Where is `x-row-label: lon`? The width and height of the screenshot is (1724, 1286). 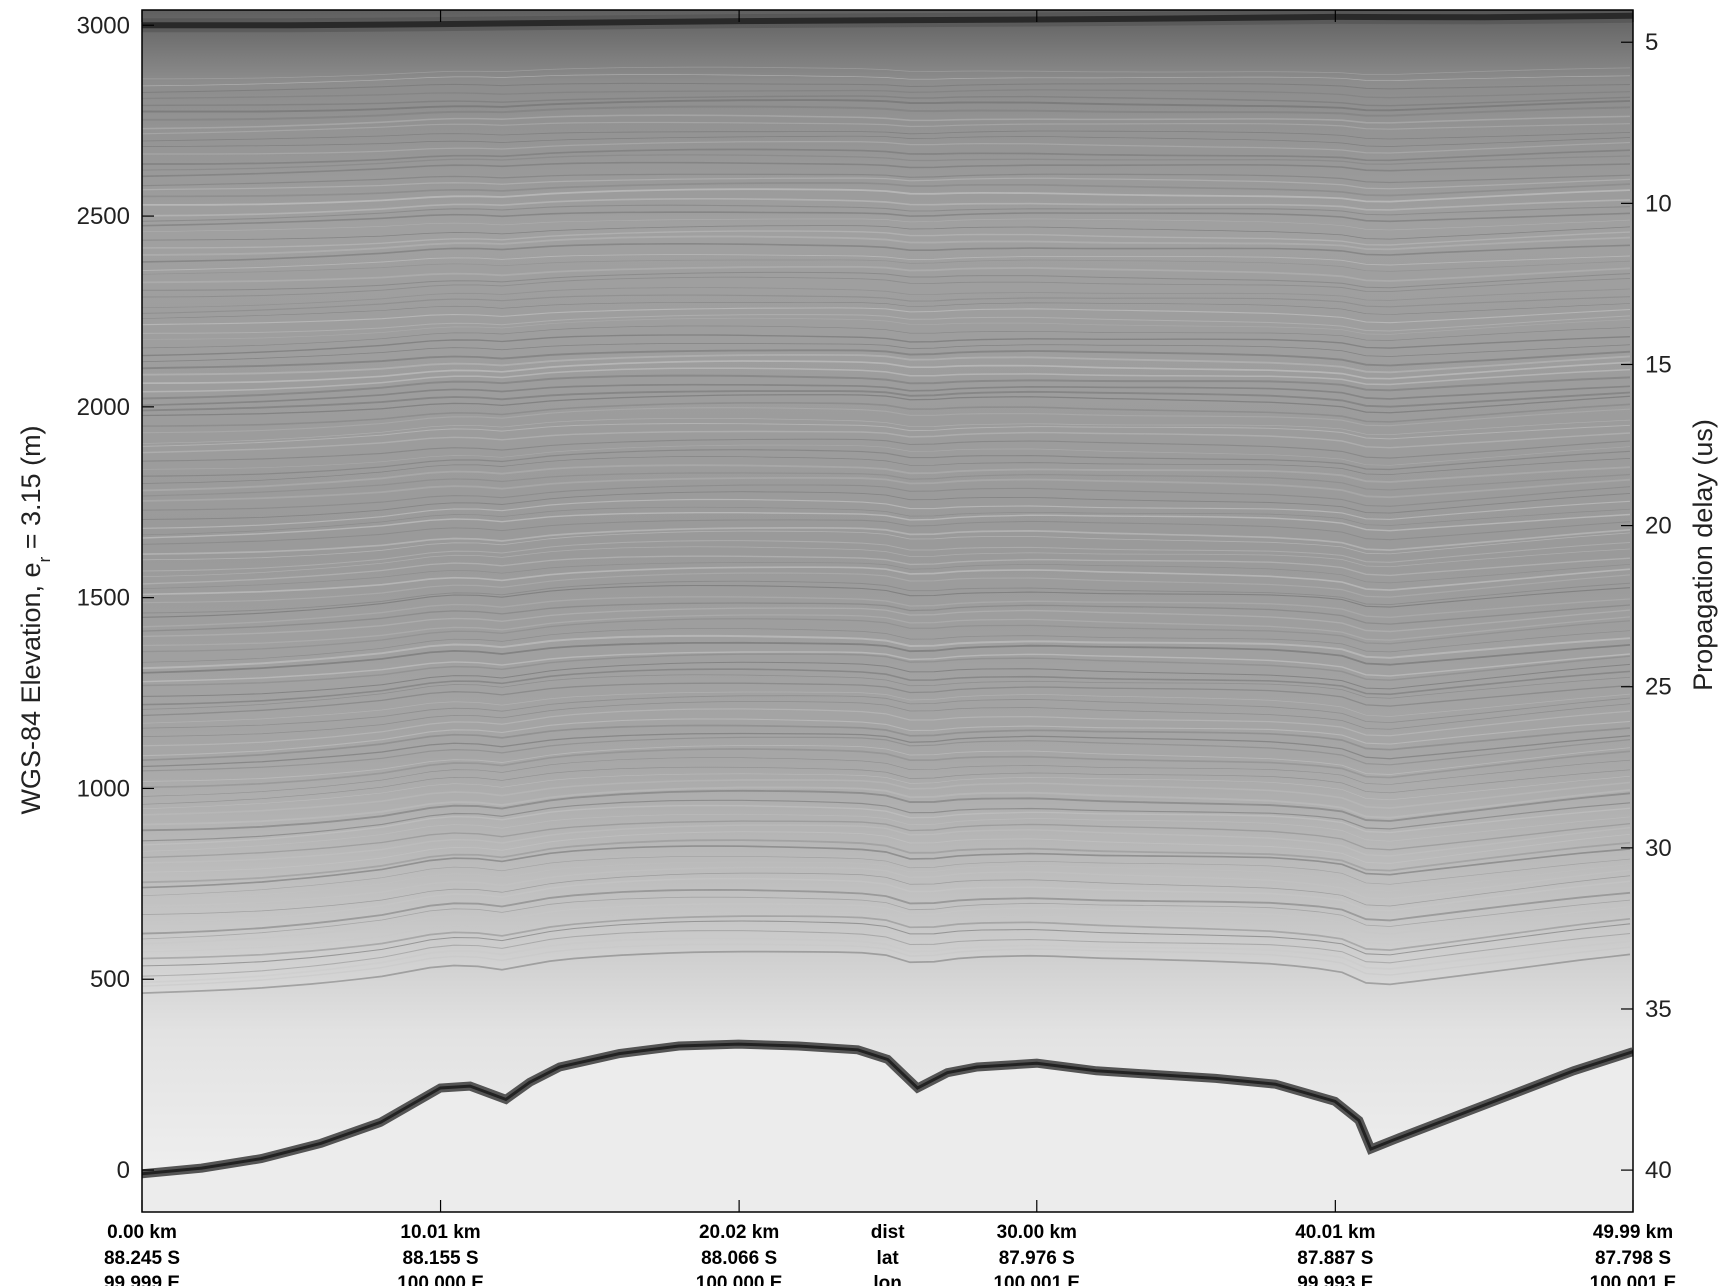
x-row-label: lon is located at coordinates (887, 1279).